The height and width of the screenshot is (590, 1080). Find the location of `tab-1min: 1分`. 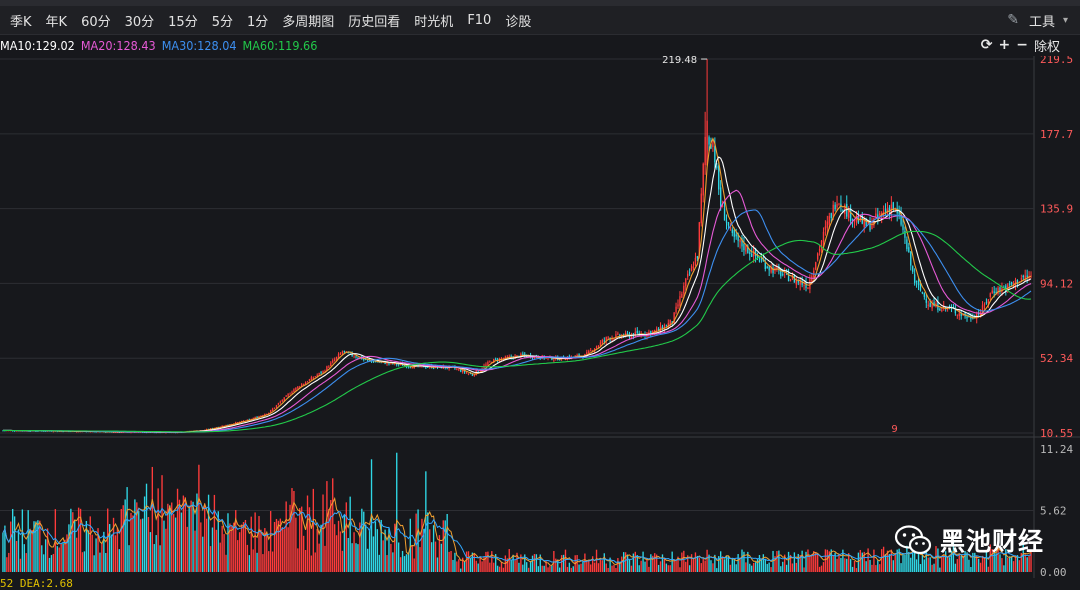

tab-1min: 1分 is located at coordinates (257, 22).